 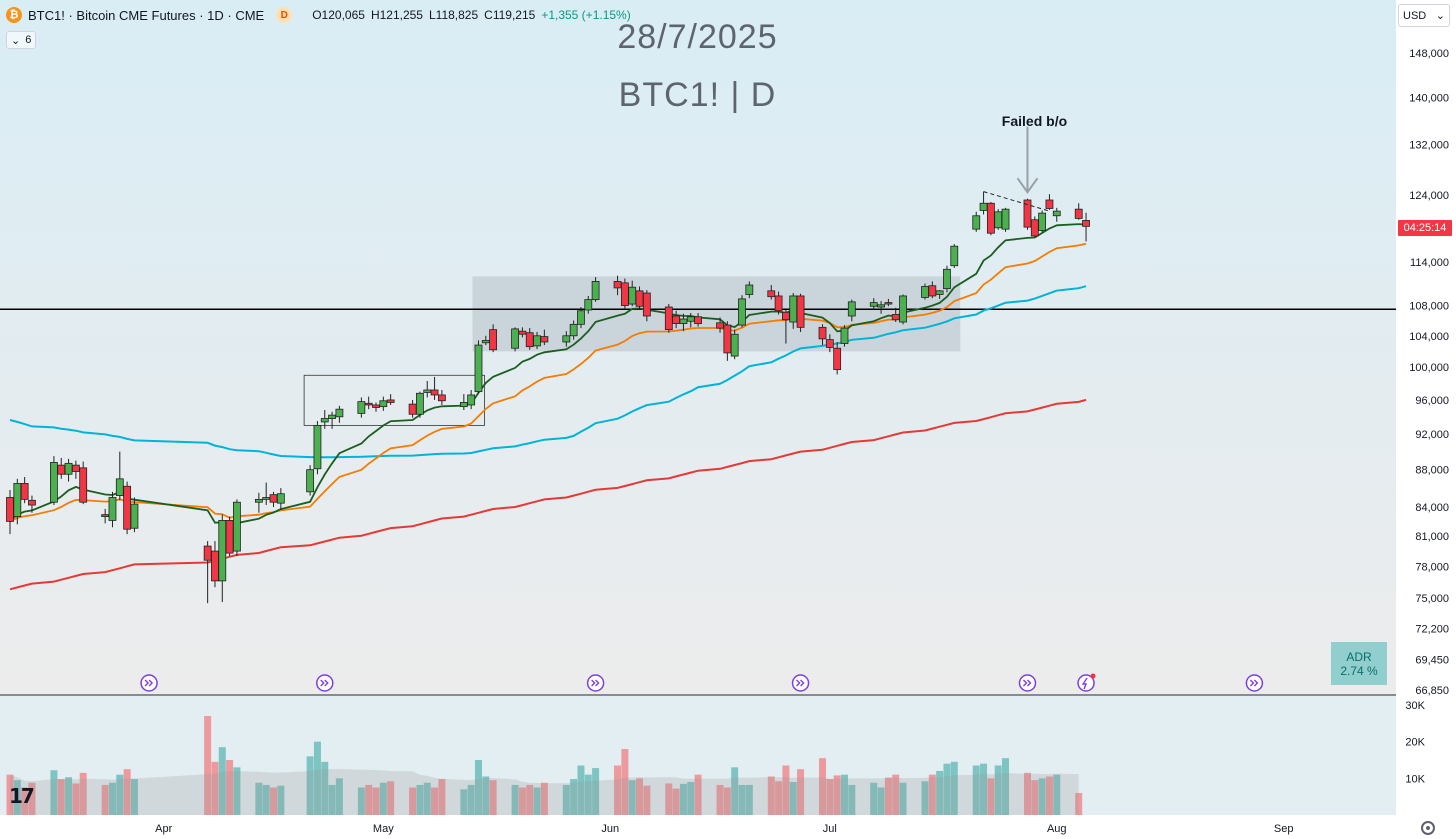 I want to click on adr-label: ADR, so click(x=1359, y=656).